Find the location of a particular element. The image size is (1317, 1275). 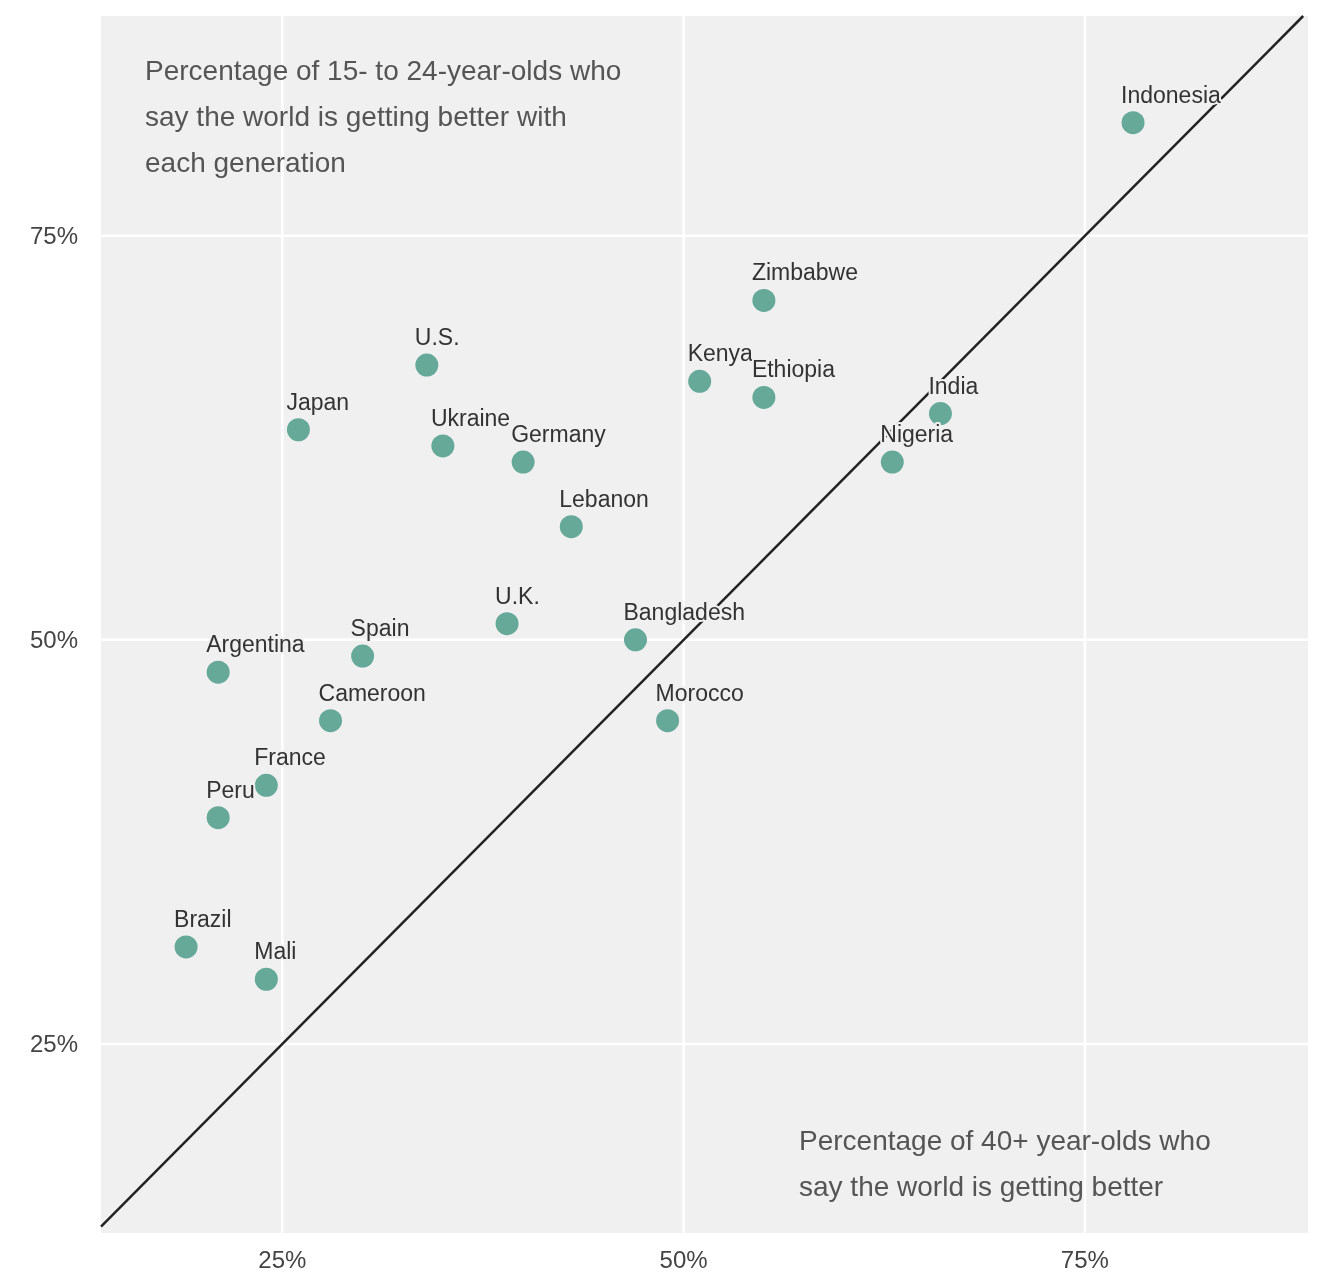

annotation: Cameroon is located at coordinates (372, 692).